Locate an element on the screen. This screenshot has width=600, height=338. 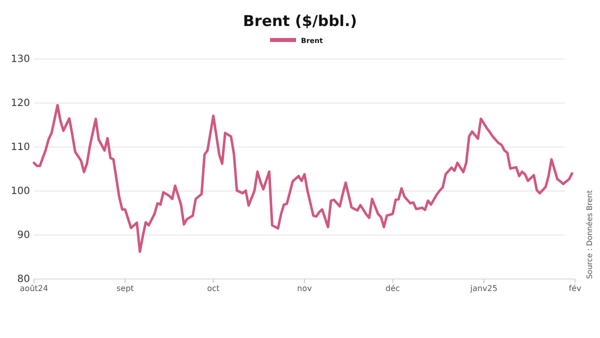
y-tick-label: 120 is located at coordinates (20, 103).